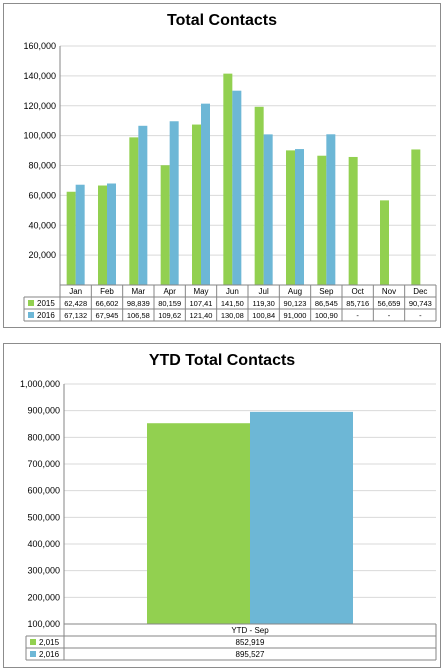 This screenshot has width=445, height=671. What do you see at coordinates (39, 46) in the screenshot?
I see `y-tick-label: 160,000` at bounding box center [39, 46].